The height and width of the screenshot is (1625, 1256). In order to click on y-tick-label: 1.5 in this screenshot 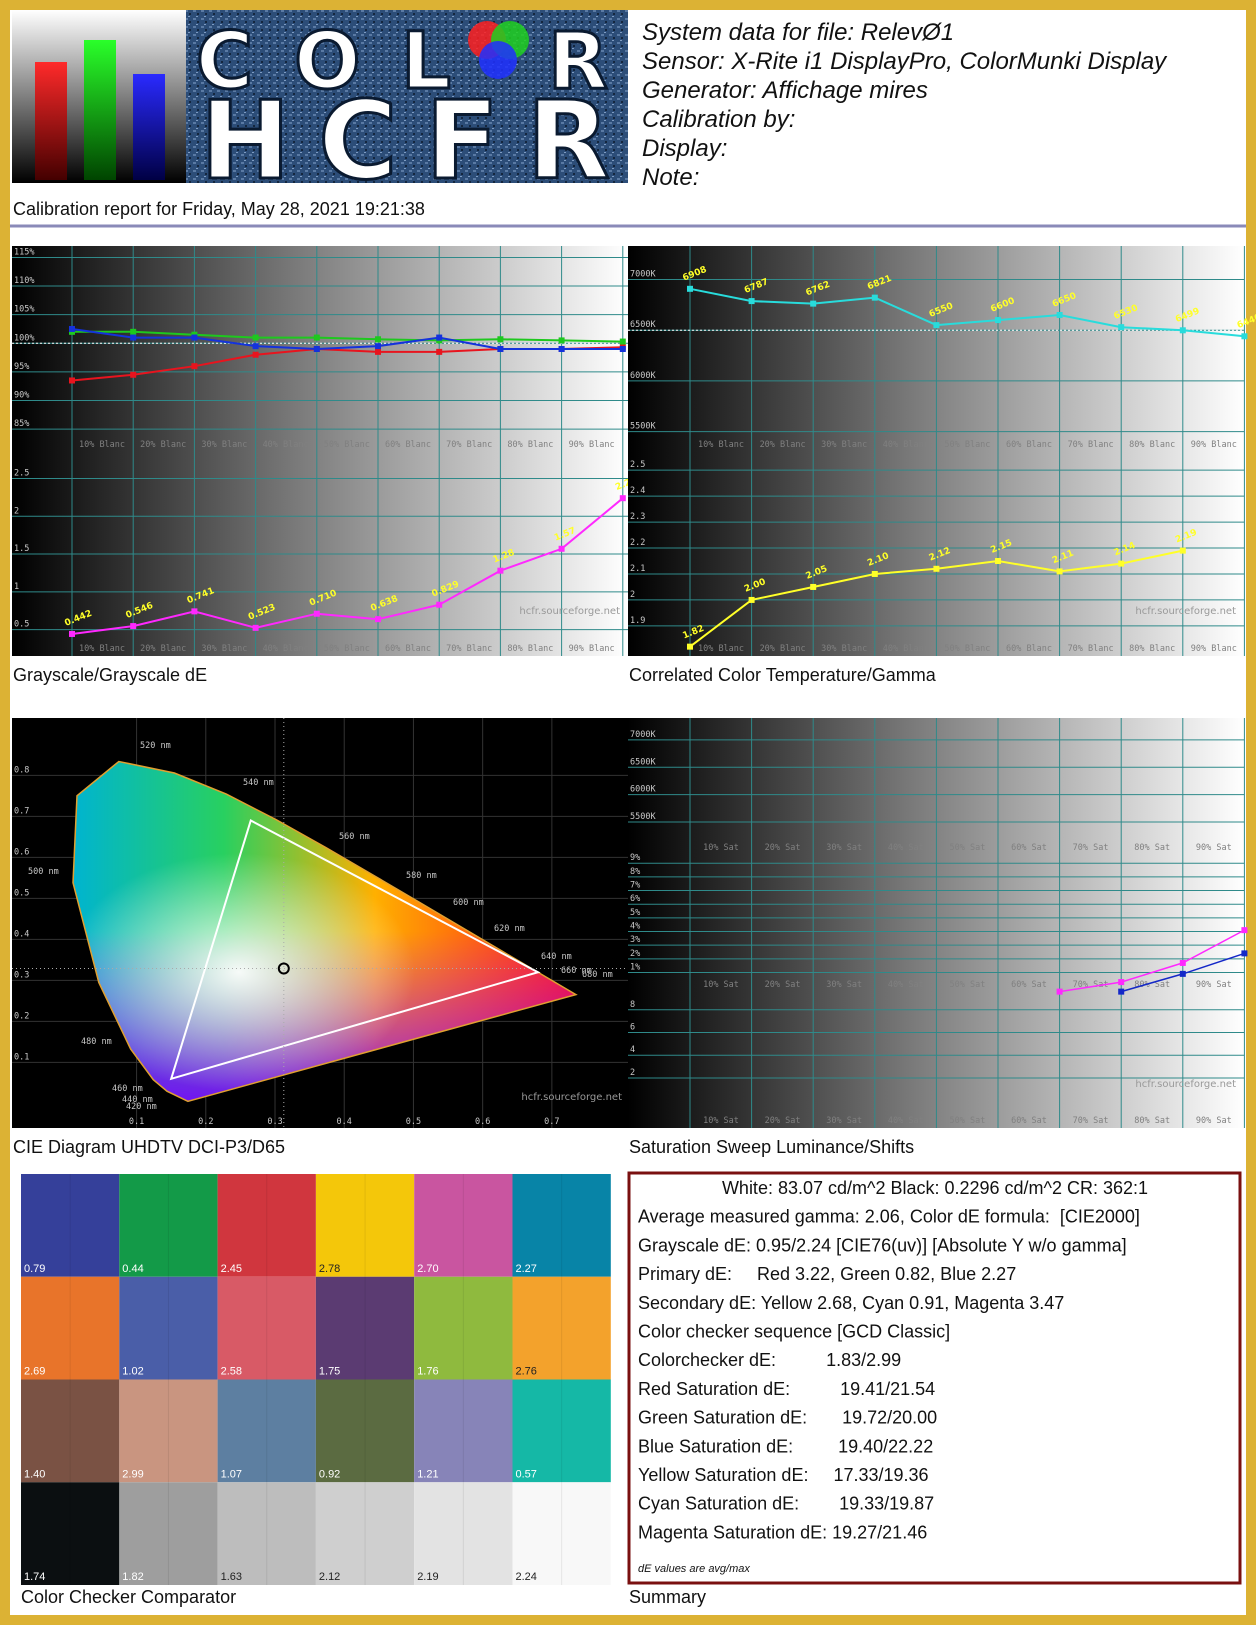, I will do `click(21, 549)`.